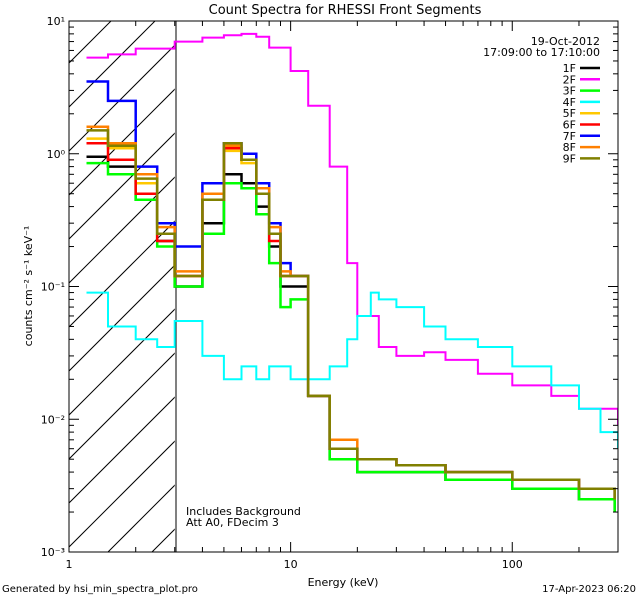  I want to click on x-tick-label: 10, so click(291, 564).